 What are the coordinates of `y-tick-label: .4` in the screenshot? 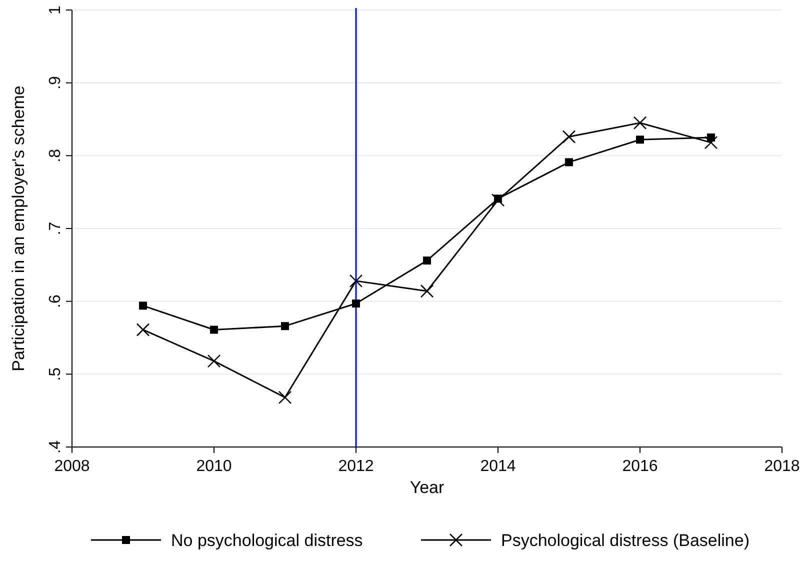 It's located at (55, 447).